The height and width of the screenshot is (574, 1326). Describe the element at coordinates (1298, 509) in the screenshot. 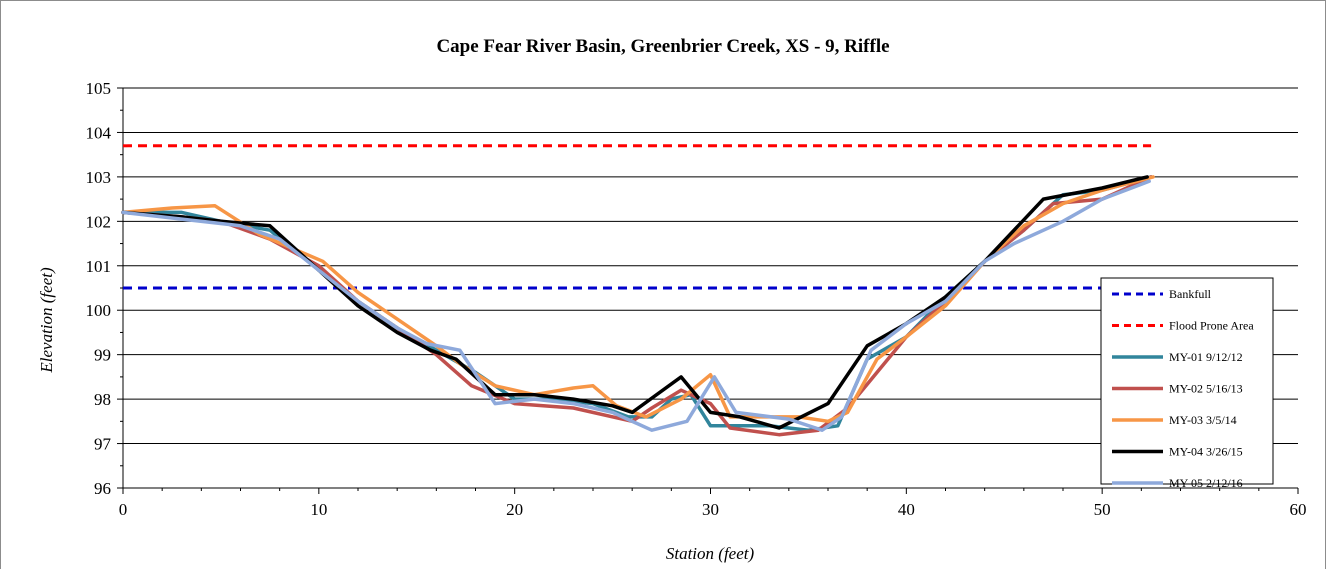

I see `x-tick-label: 60` at that location.